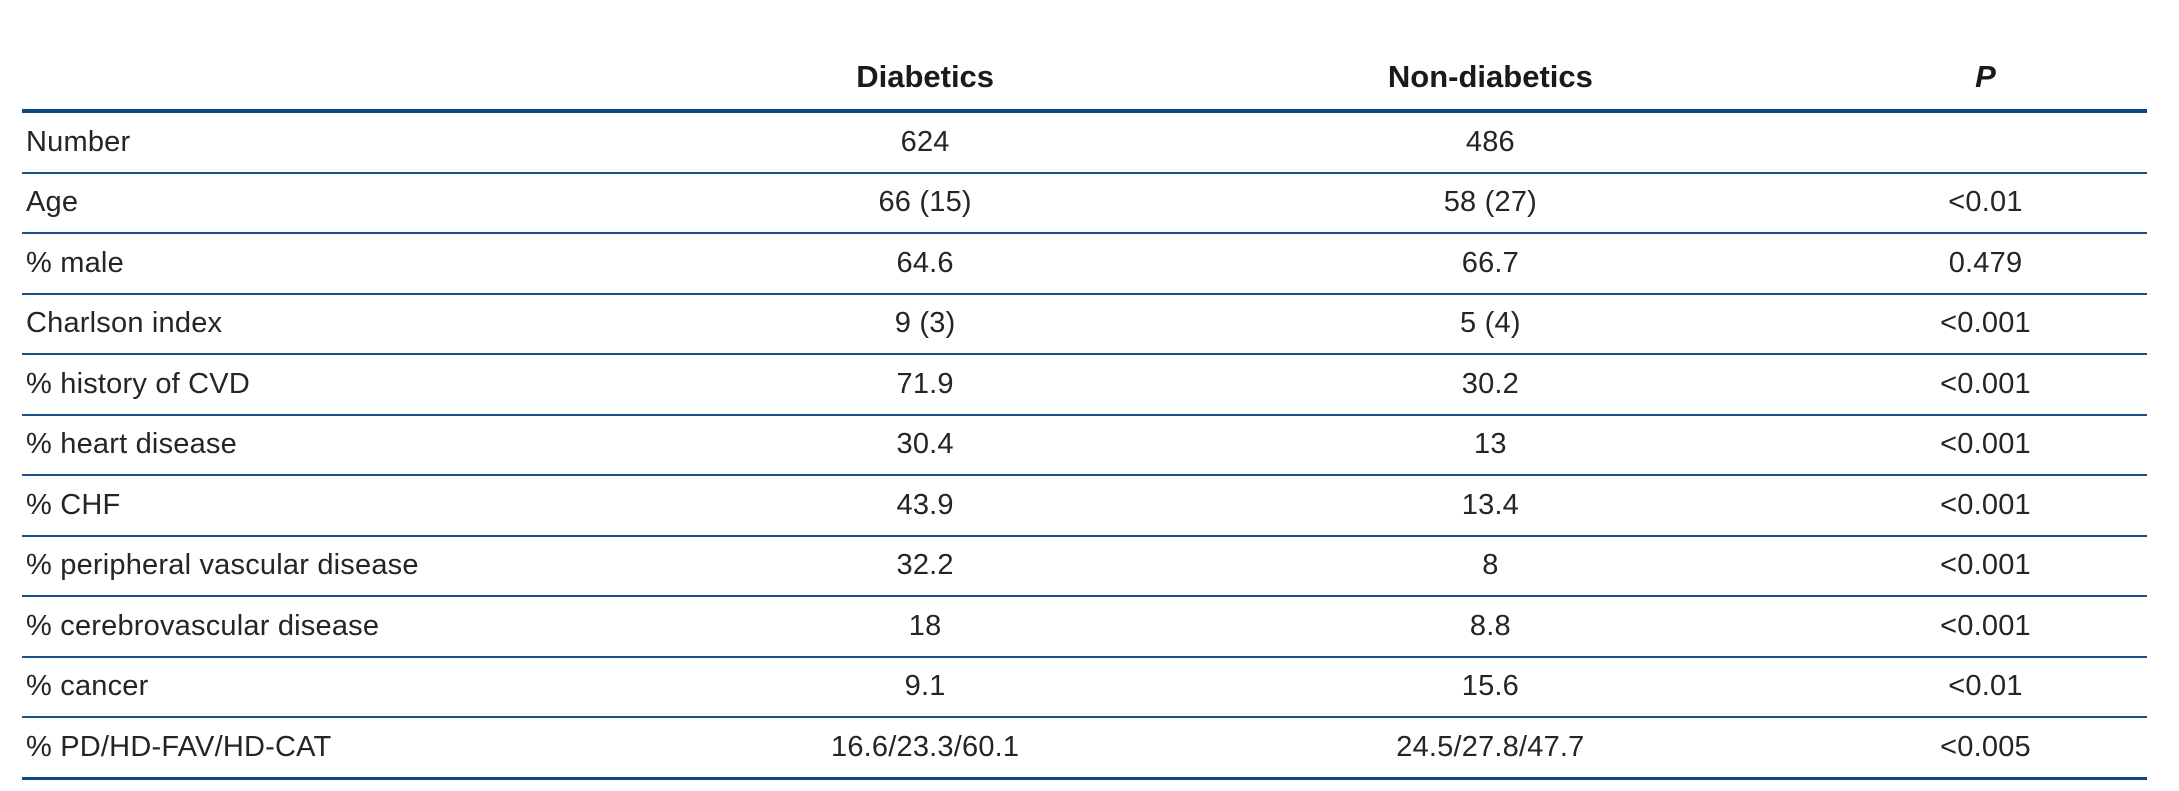 The width and height of the screenshot is (2179, 791). What do you see at coordinates (1490, 56) in the screenshot?
I see `column-header-non-diabetics: Non-diabetics` at bounding box center [1490, 56].